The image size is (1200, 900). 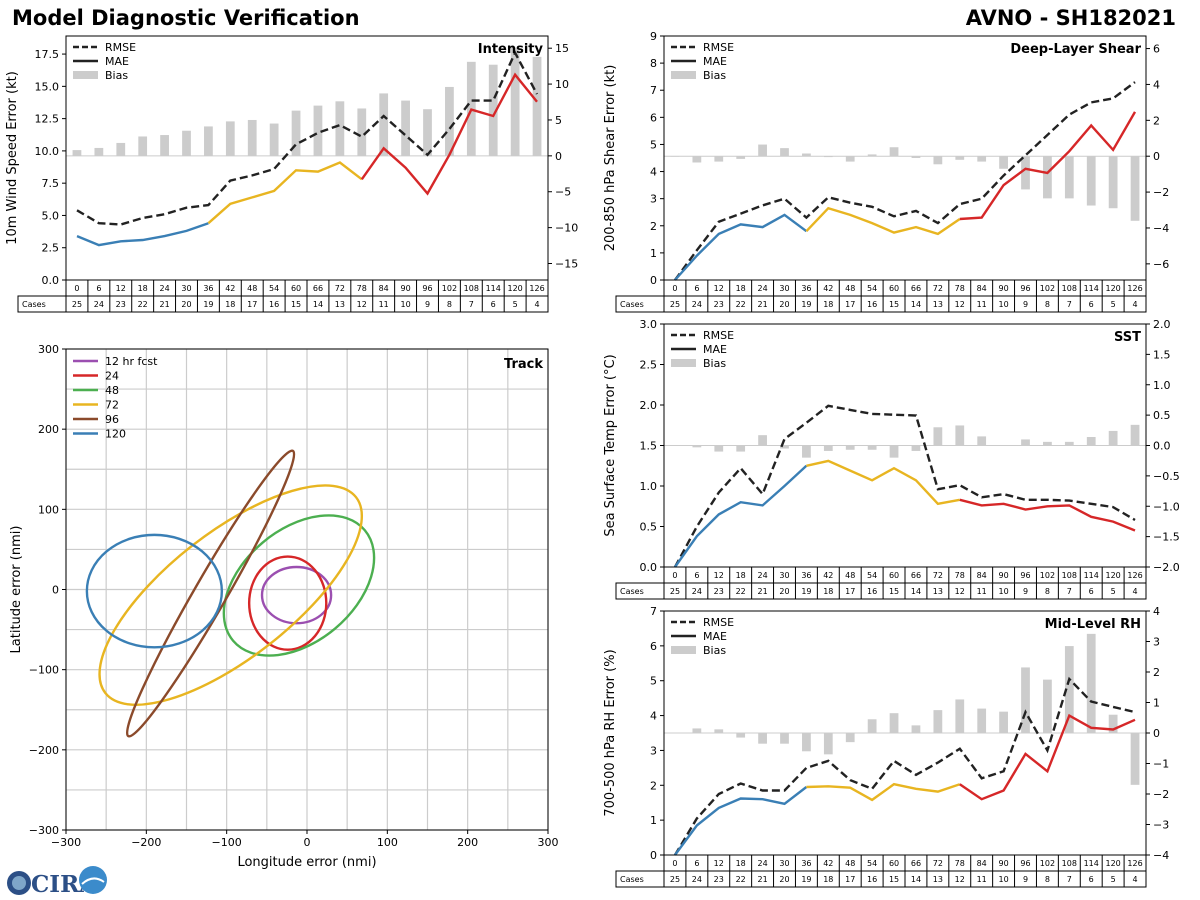 What do you see at coordinates (894, 304) in the screenshot?
I see `case-count: 15` at bounding box center [894, 304].